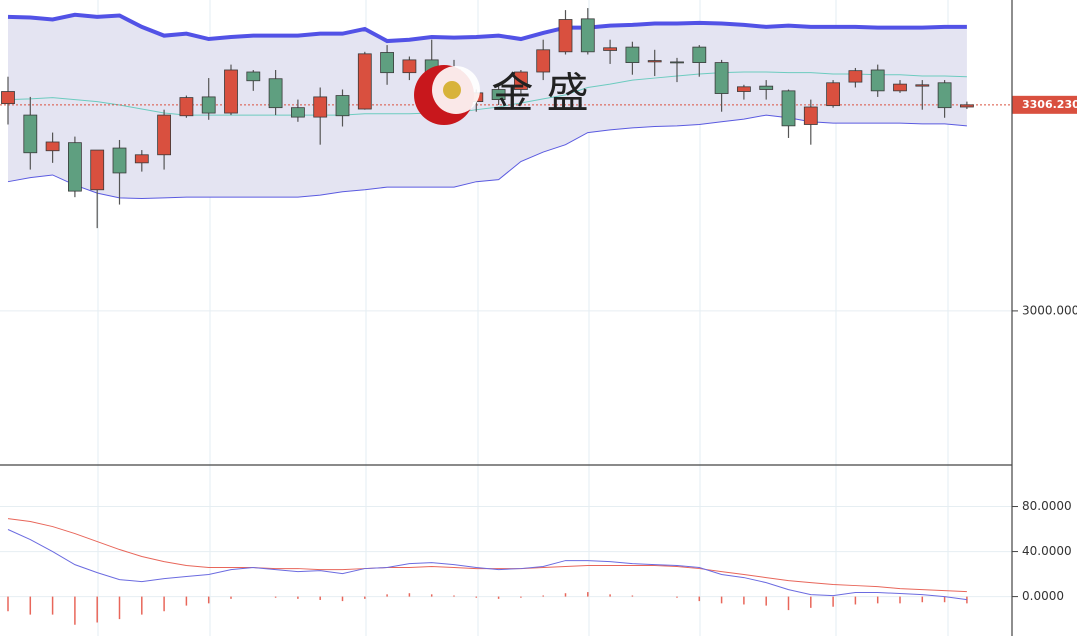 Image resolution: width=1077 pixels, height=636 pixels. I want to click on last-price-tag, so click(1044, 104).